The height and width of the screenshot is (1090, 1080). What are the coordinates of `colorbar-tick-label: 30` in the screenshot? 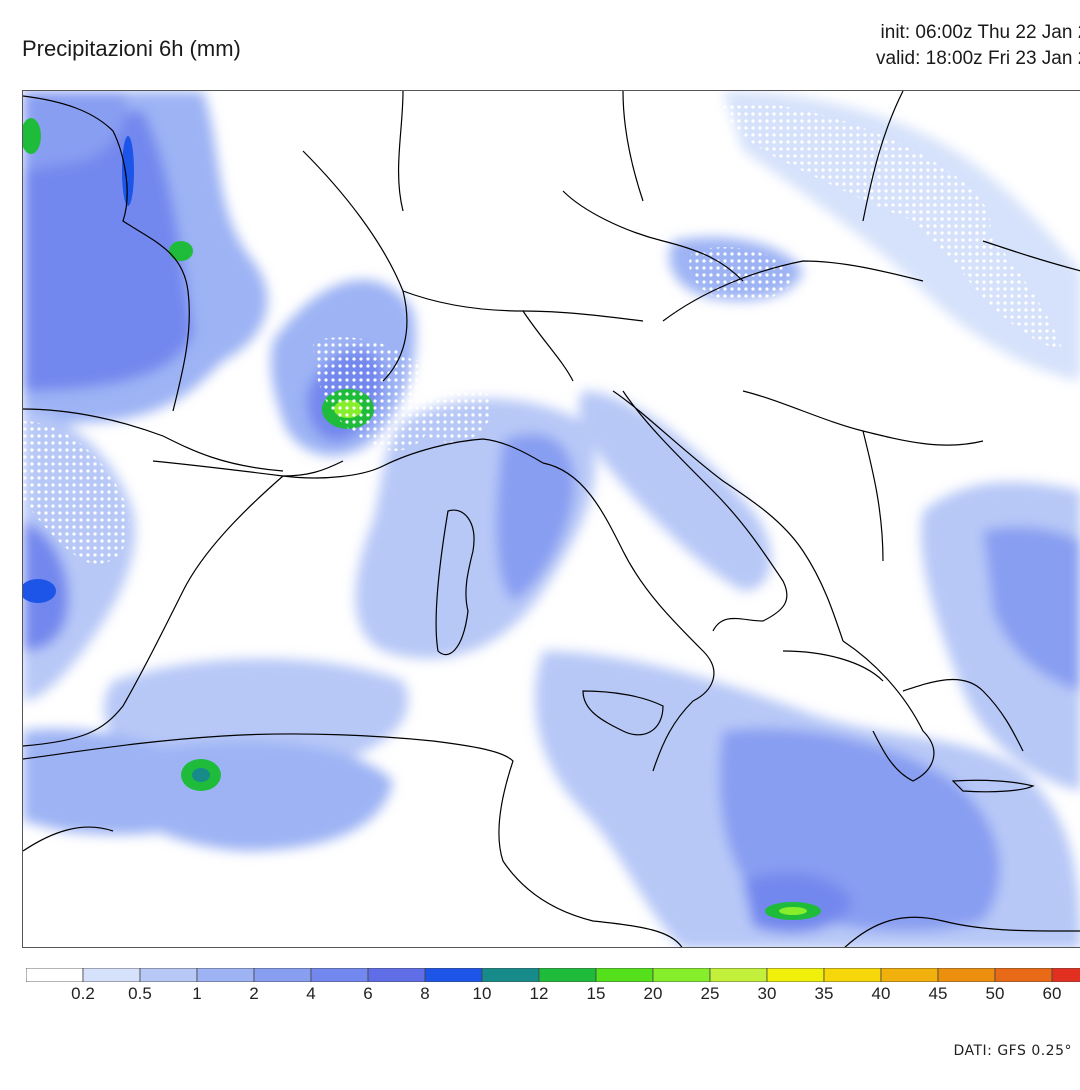 It's located at (767, 993).